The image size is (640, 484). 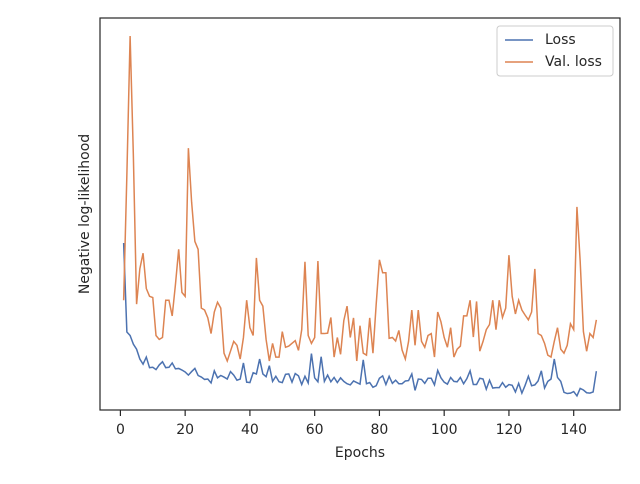 What do you see at coordinates (380, 430) in the screenshot?
I see `x-tick-label: 80` at bounding box center [380, 430].